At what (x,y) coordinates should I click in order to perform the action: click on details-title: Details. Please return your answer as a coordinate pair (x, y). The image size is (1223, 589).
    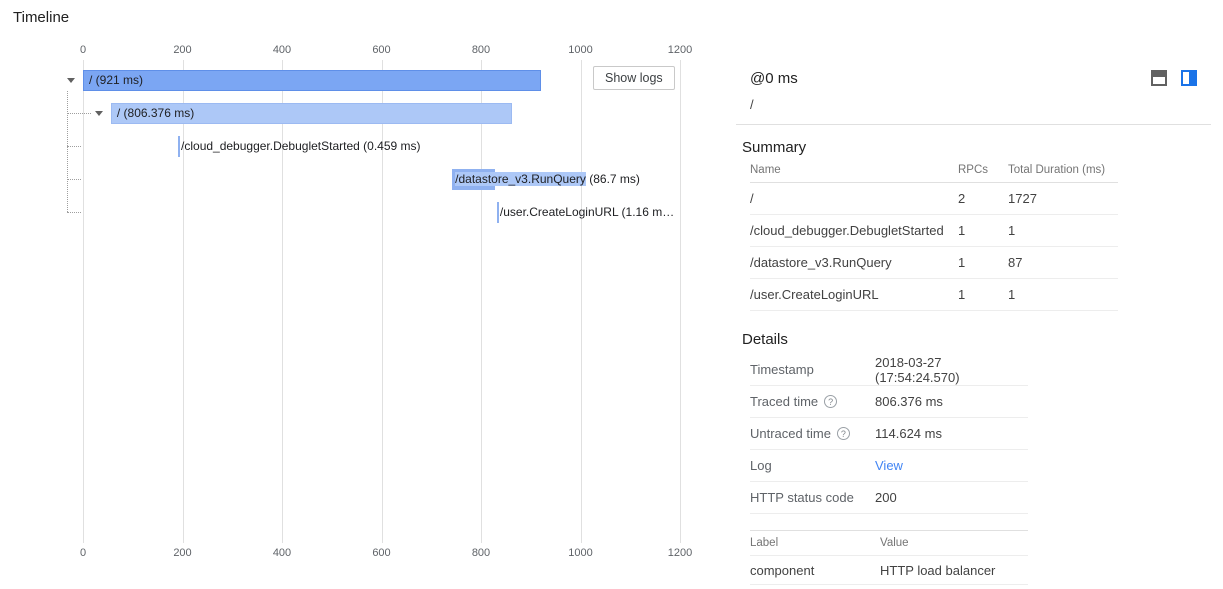
    Looking at the image, I should click on (765, 339).